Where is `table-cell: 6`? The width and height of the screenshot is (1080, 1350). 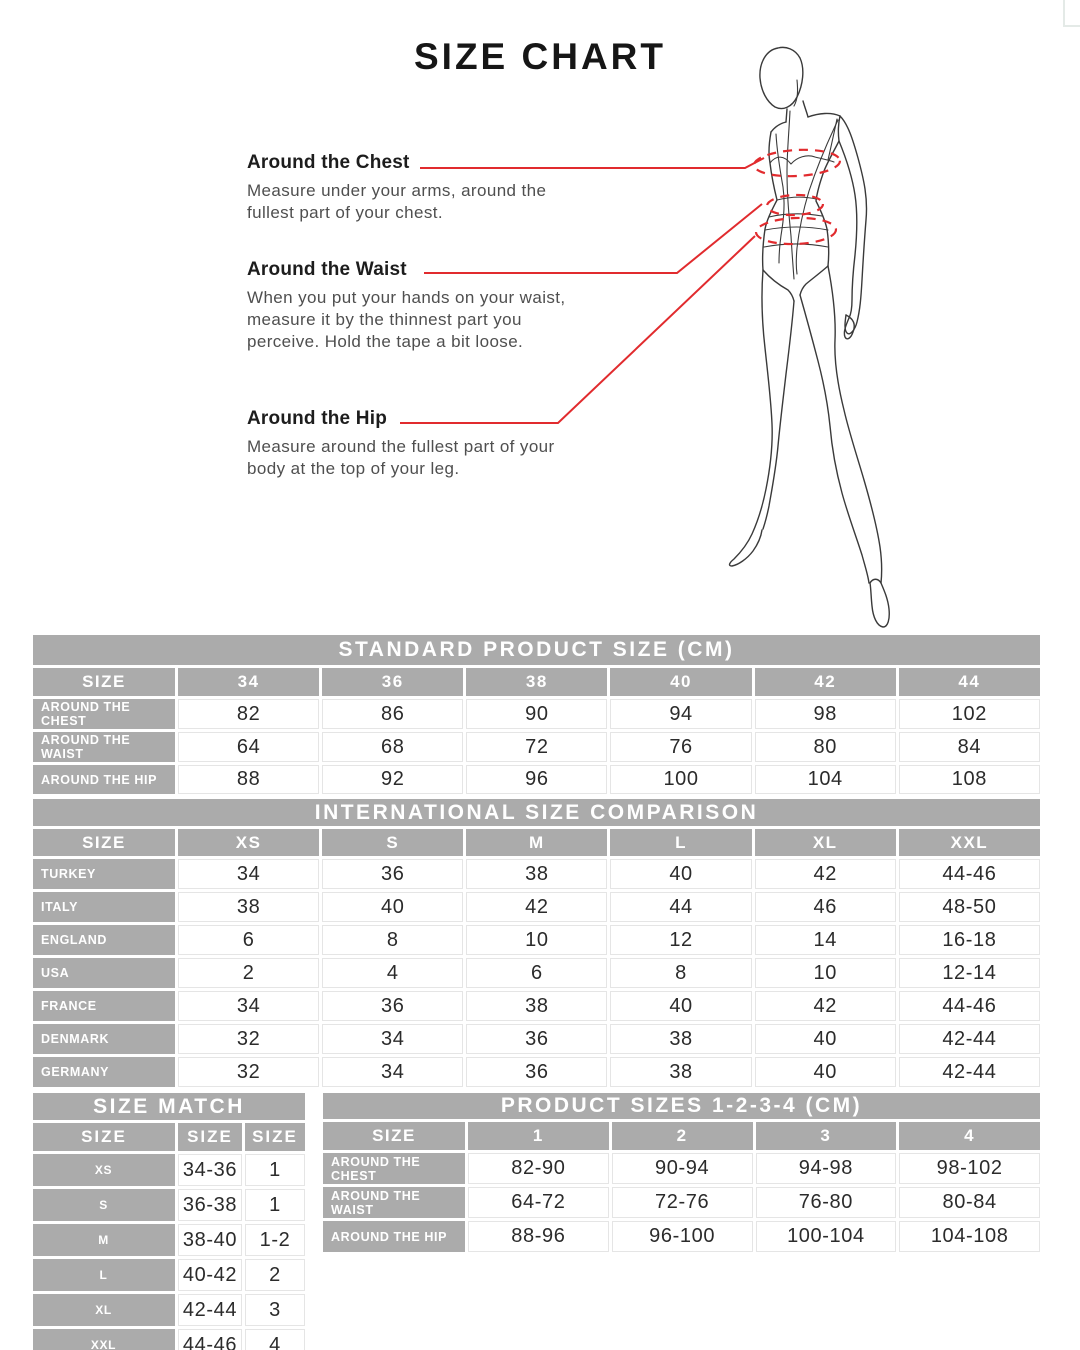
table-cell: 6 is located at coordinates (249, 940).